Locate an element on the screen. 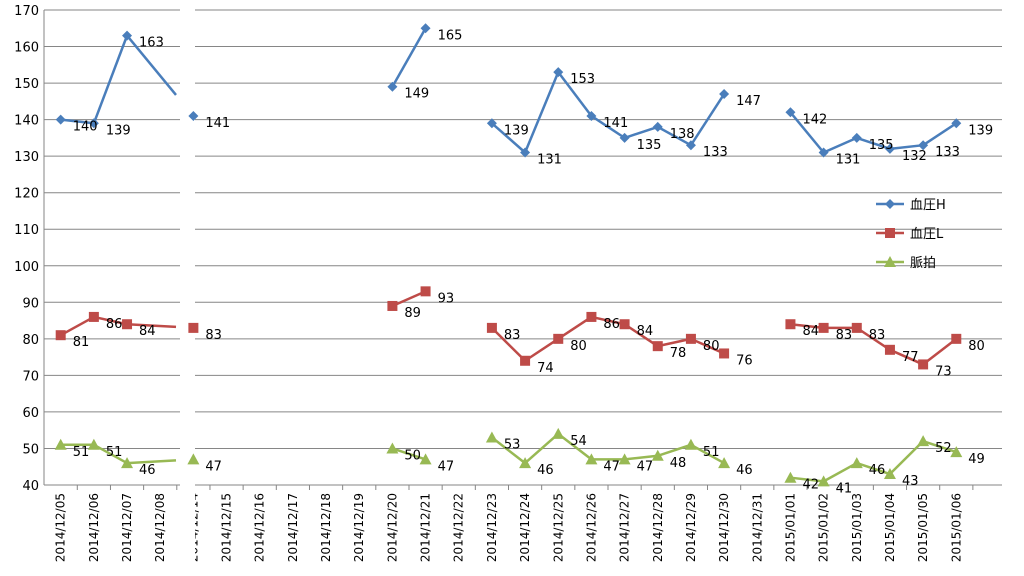 The width and height of the screenshot is (1024, 576). data-label: 142 is located at coordinates (814, 119).